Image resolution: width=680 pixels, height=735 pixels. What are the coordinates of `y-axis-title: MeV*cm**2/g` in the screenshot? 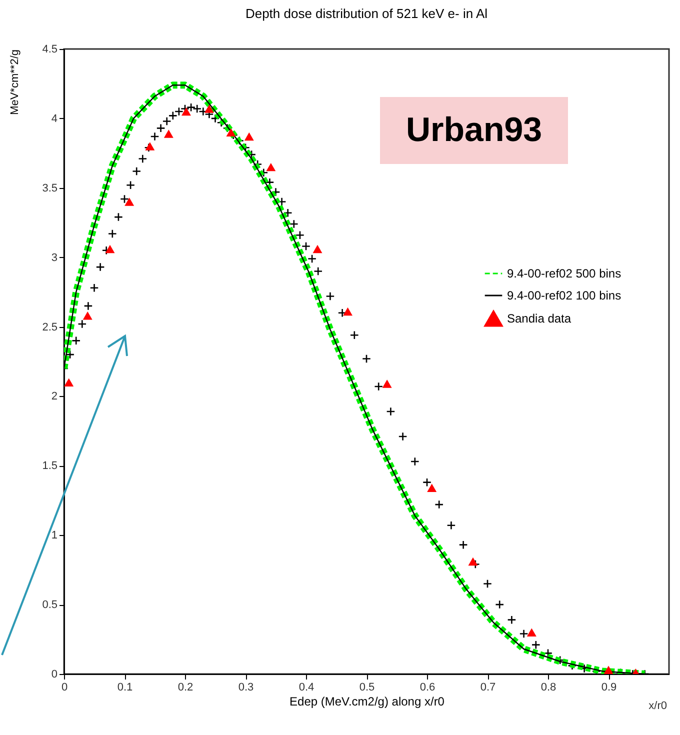 It's located at (15, 82).